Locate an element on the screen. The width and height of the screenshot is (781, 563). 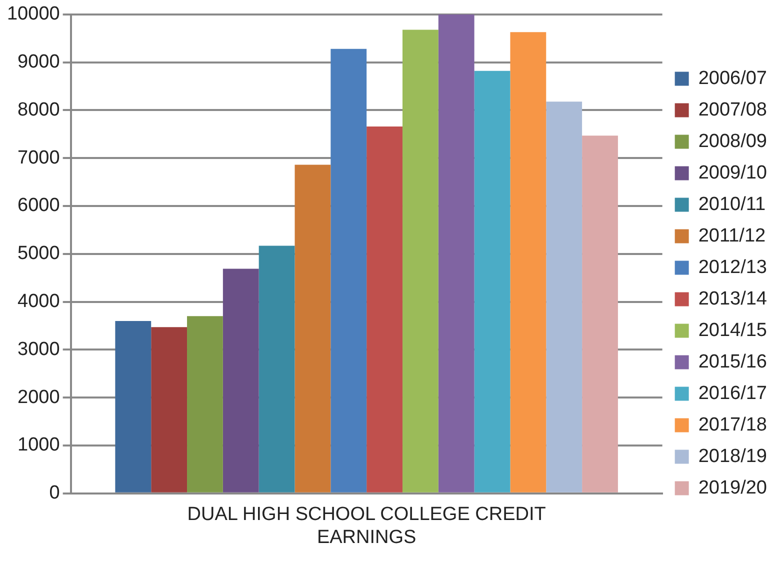
y-tick-label: 2000 is located at coordinates (39, 397).